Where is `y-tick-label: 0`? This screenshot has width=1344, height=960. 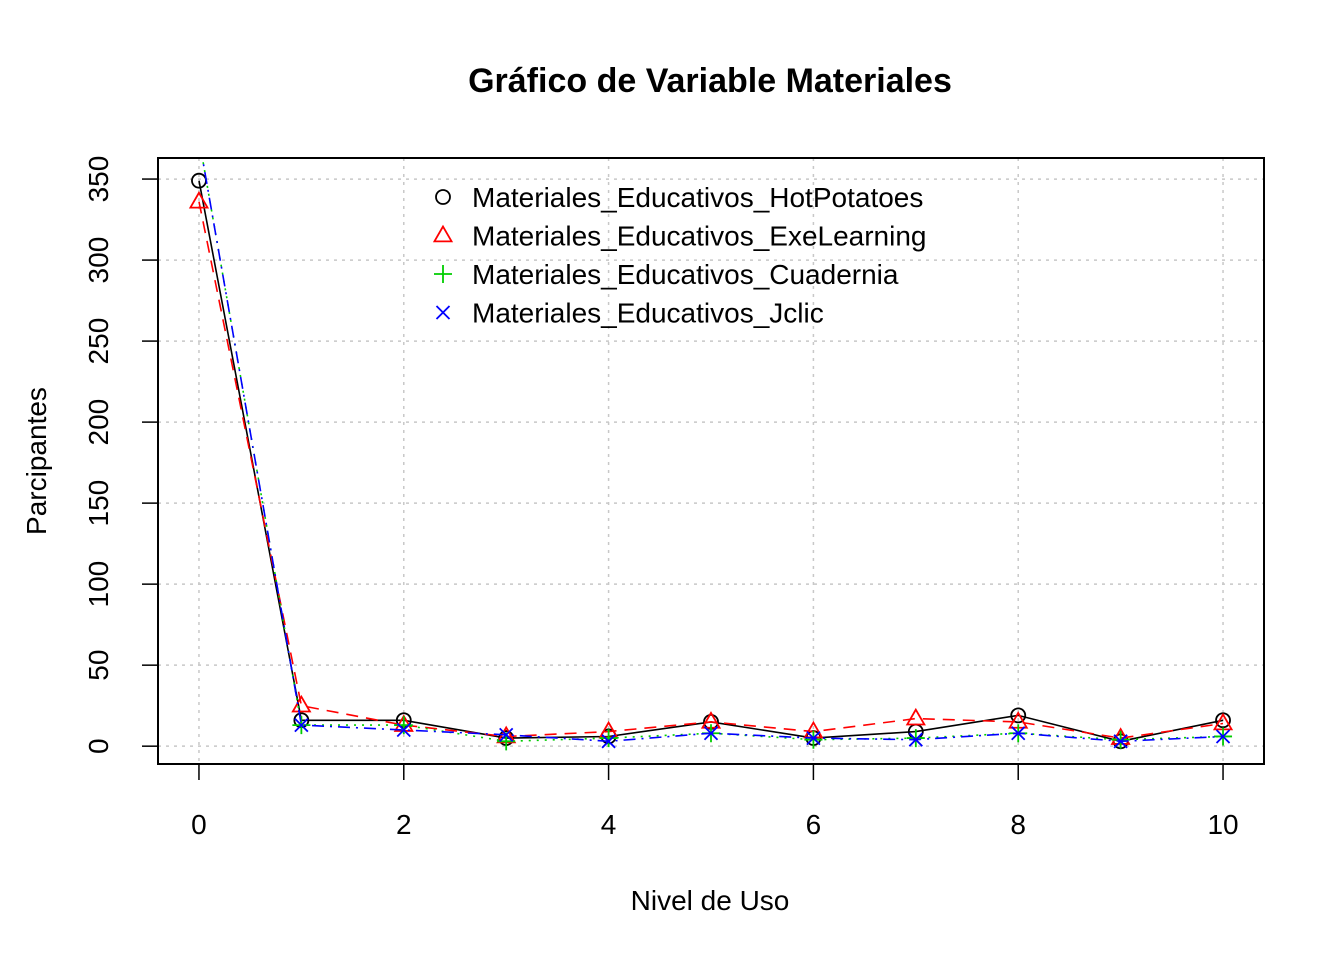 y-tick-label: 0 is located at coordinates (98, 746).